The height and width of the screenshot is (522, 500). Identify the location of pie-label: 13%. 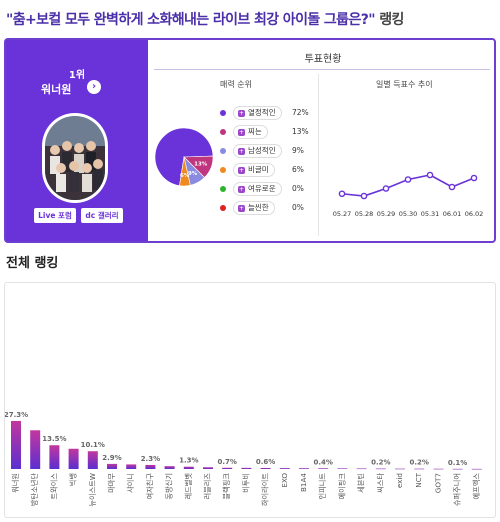
(201, 165).